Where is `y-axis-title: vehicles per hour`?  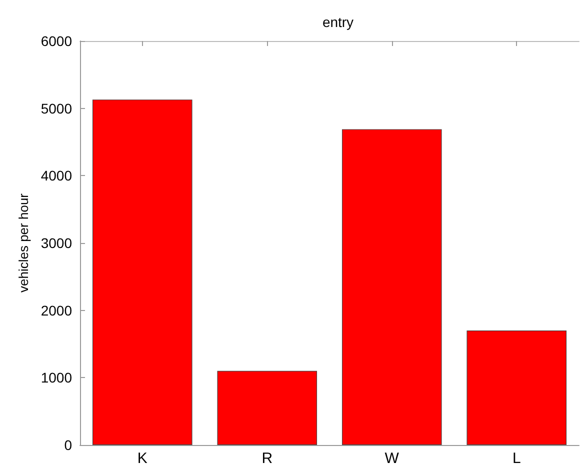
y-axis-title: vehicles per hour is located at coordinates (23, 242).